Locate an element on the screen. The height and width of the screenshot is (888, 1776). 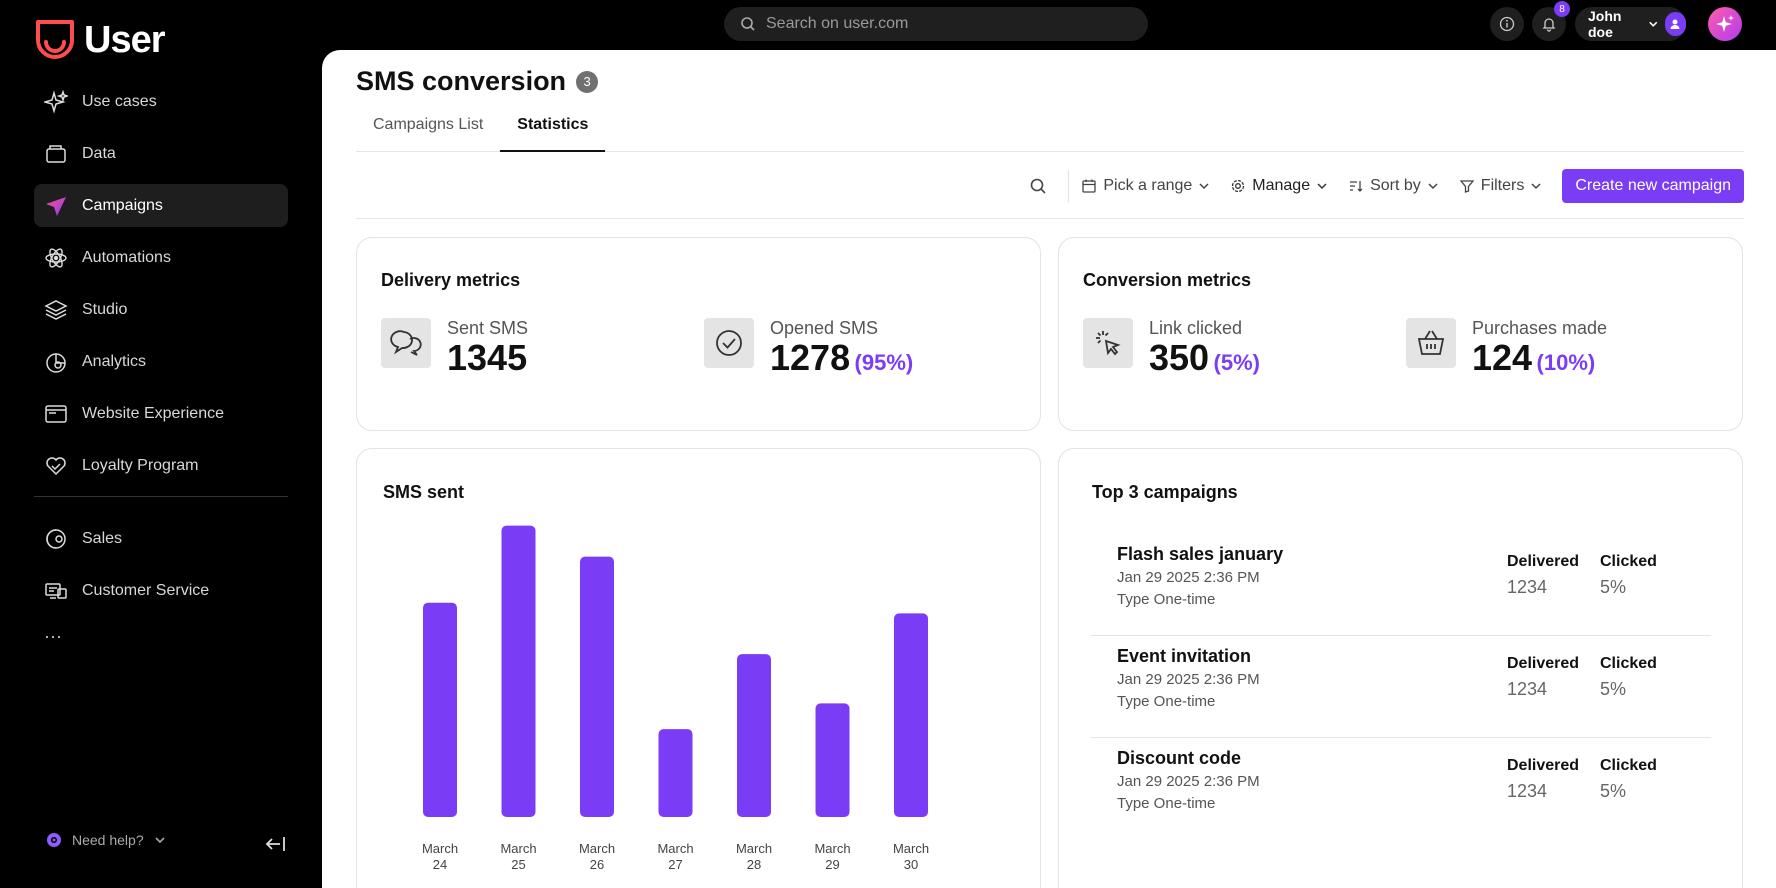
campaign-count-badge: 3 is located at coordinates (587, 81).